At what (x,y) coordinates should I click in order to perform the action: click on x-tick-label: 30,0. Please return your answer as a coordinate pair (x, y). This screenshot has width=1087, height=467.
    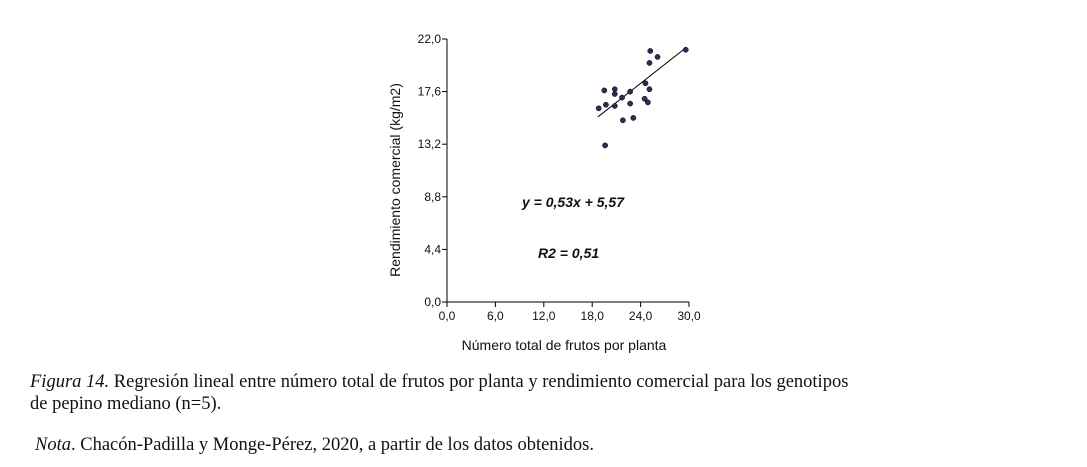
    Looking at the image, I should click on (689, 316).